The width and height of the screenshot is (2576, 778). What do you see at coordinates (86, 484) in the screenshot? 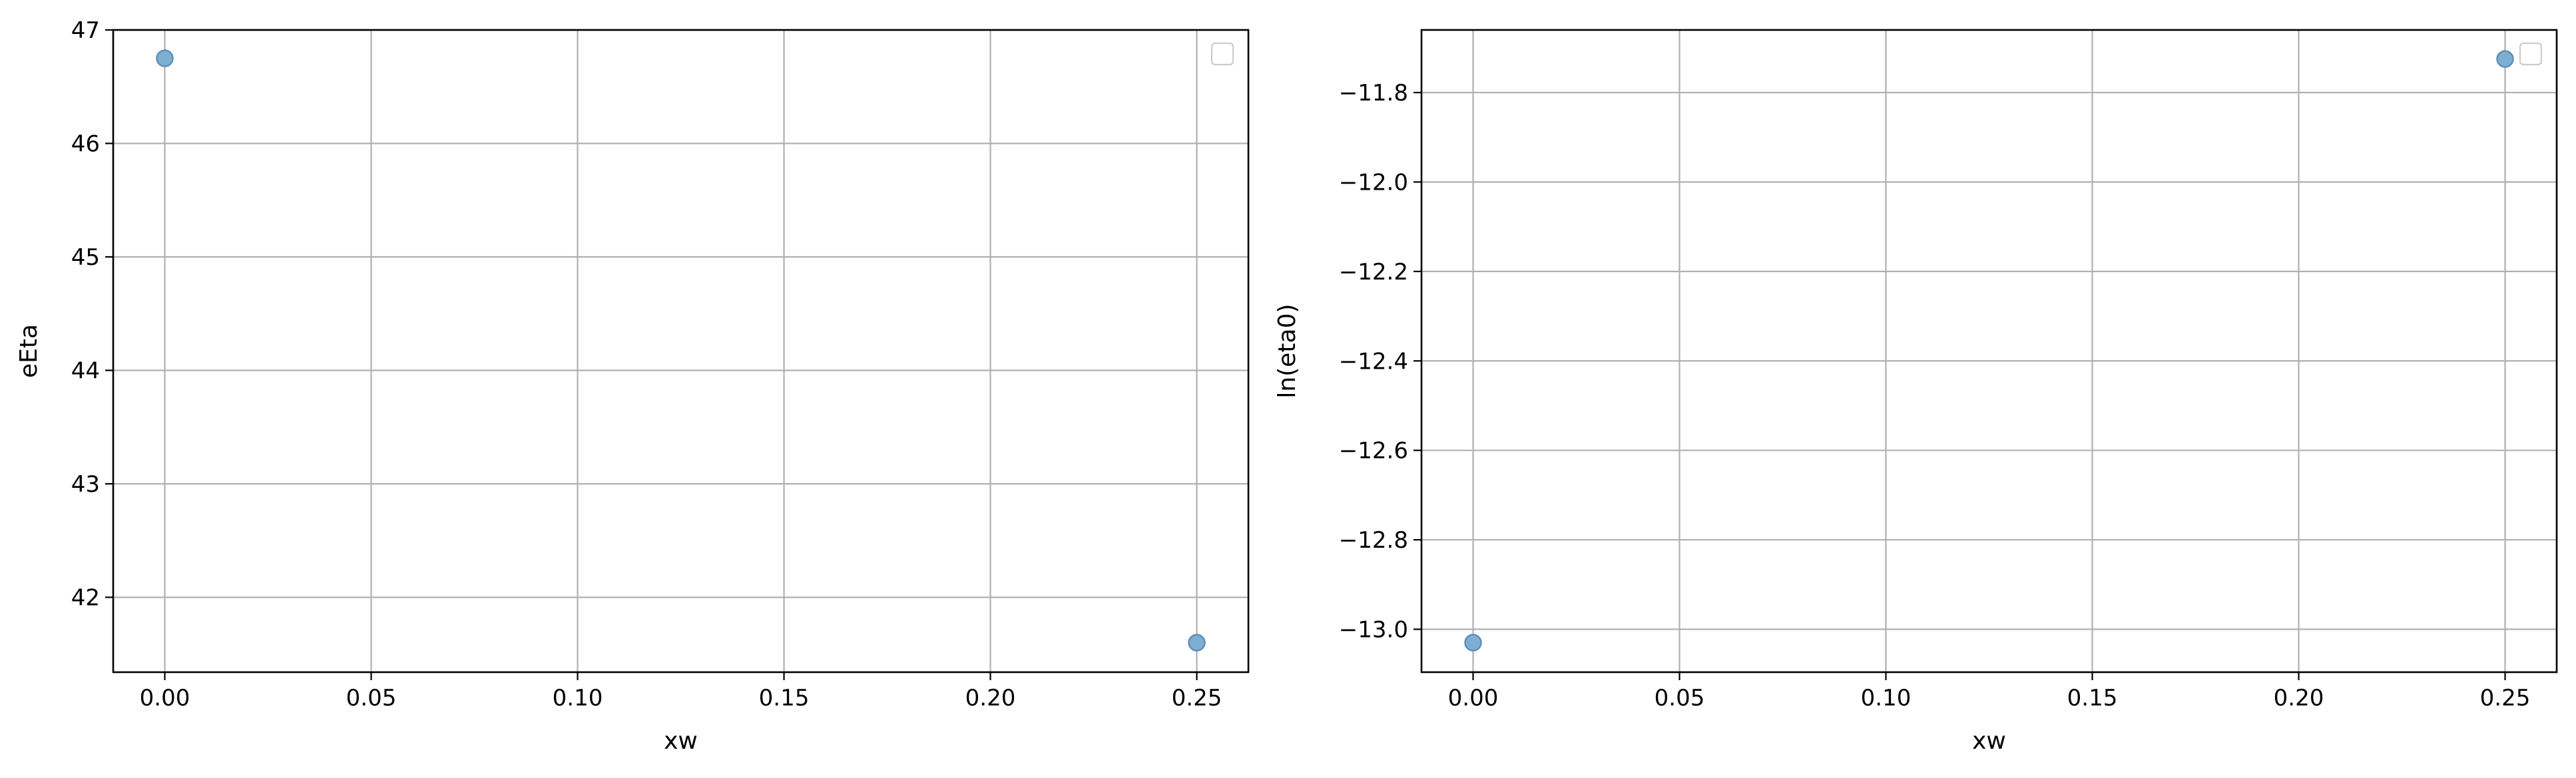
I see `y-tick-label: 43` at bounding box center [86, 484].